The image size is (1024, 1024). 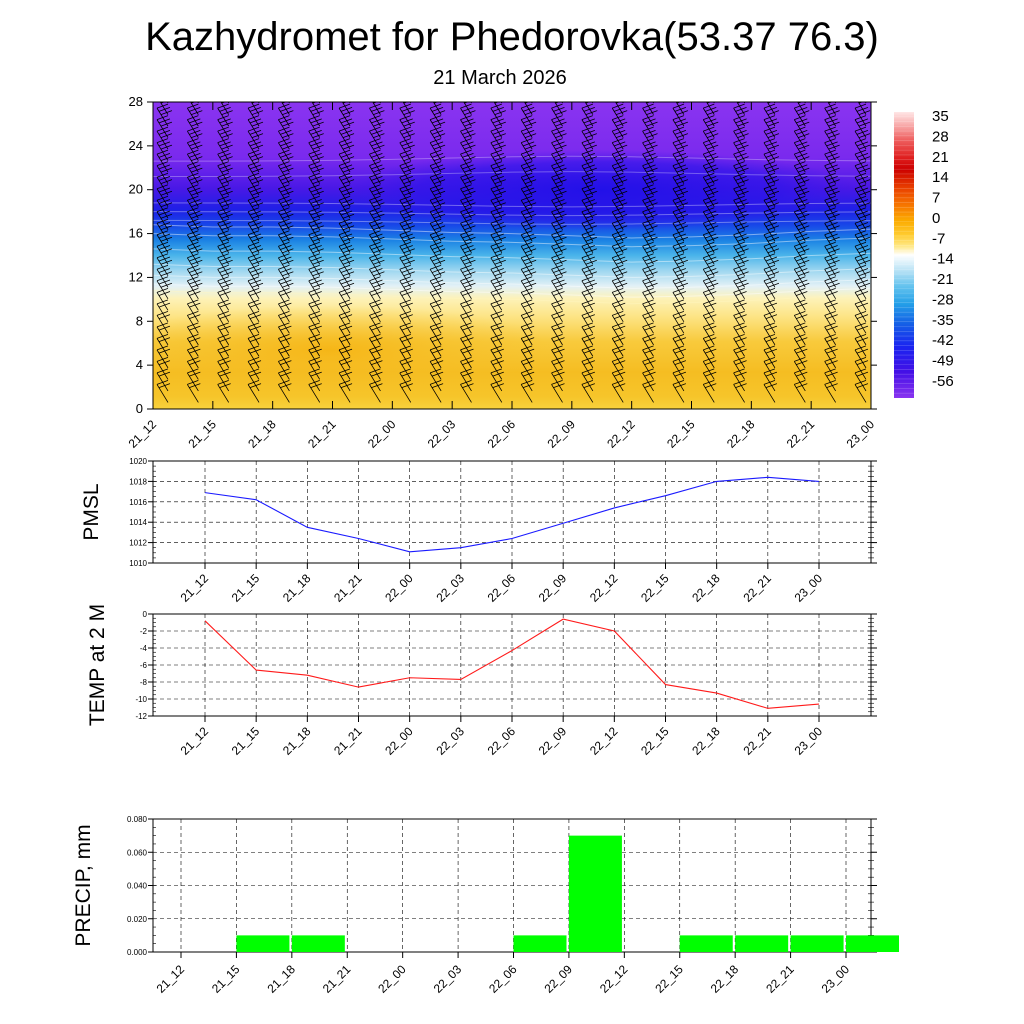 What do you see at coordinates (141, 716) in the screenshot?
I see `temp-ytick-label: -12` at bounding box center [141, 716].